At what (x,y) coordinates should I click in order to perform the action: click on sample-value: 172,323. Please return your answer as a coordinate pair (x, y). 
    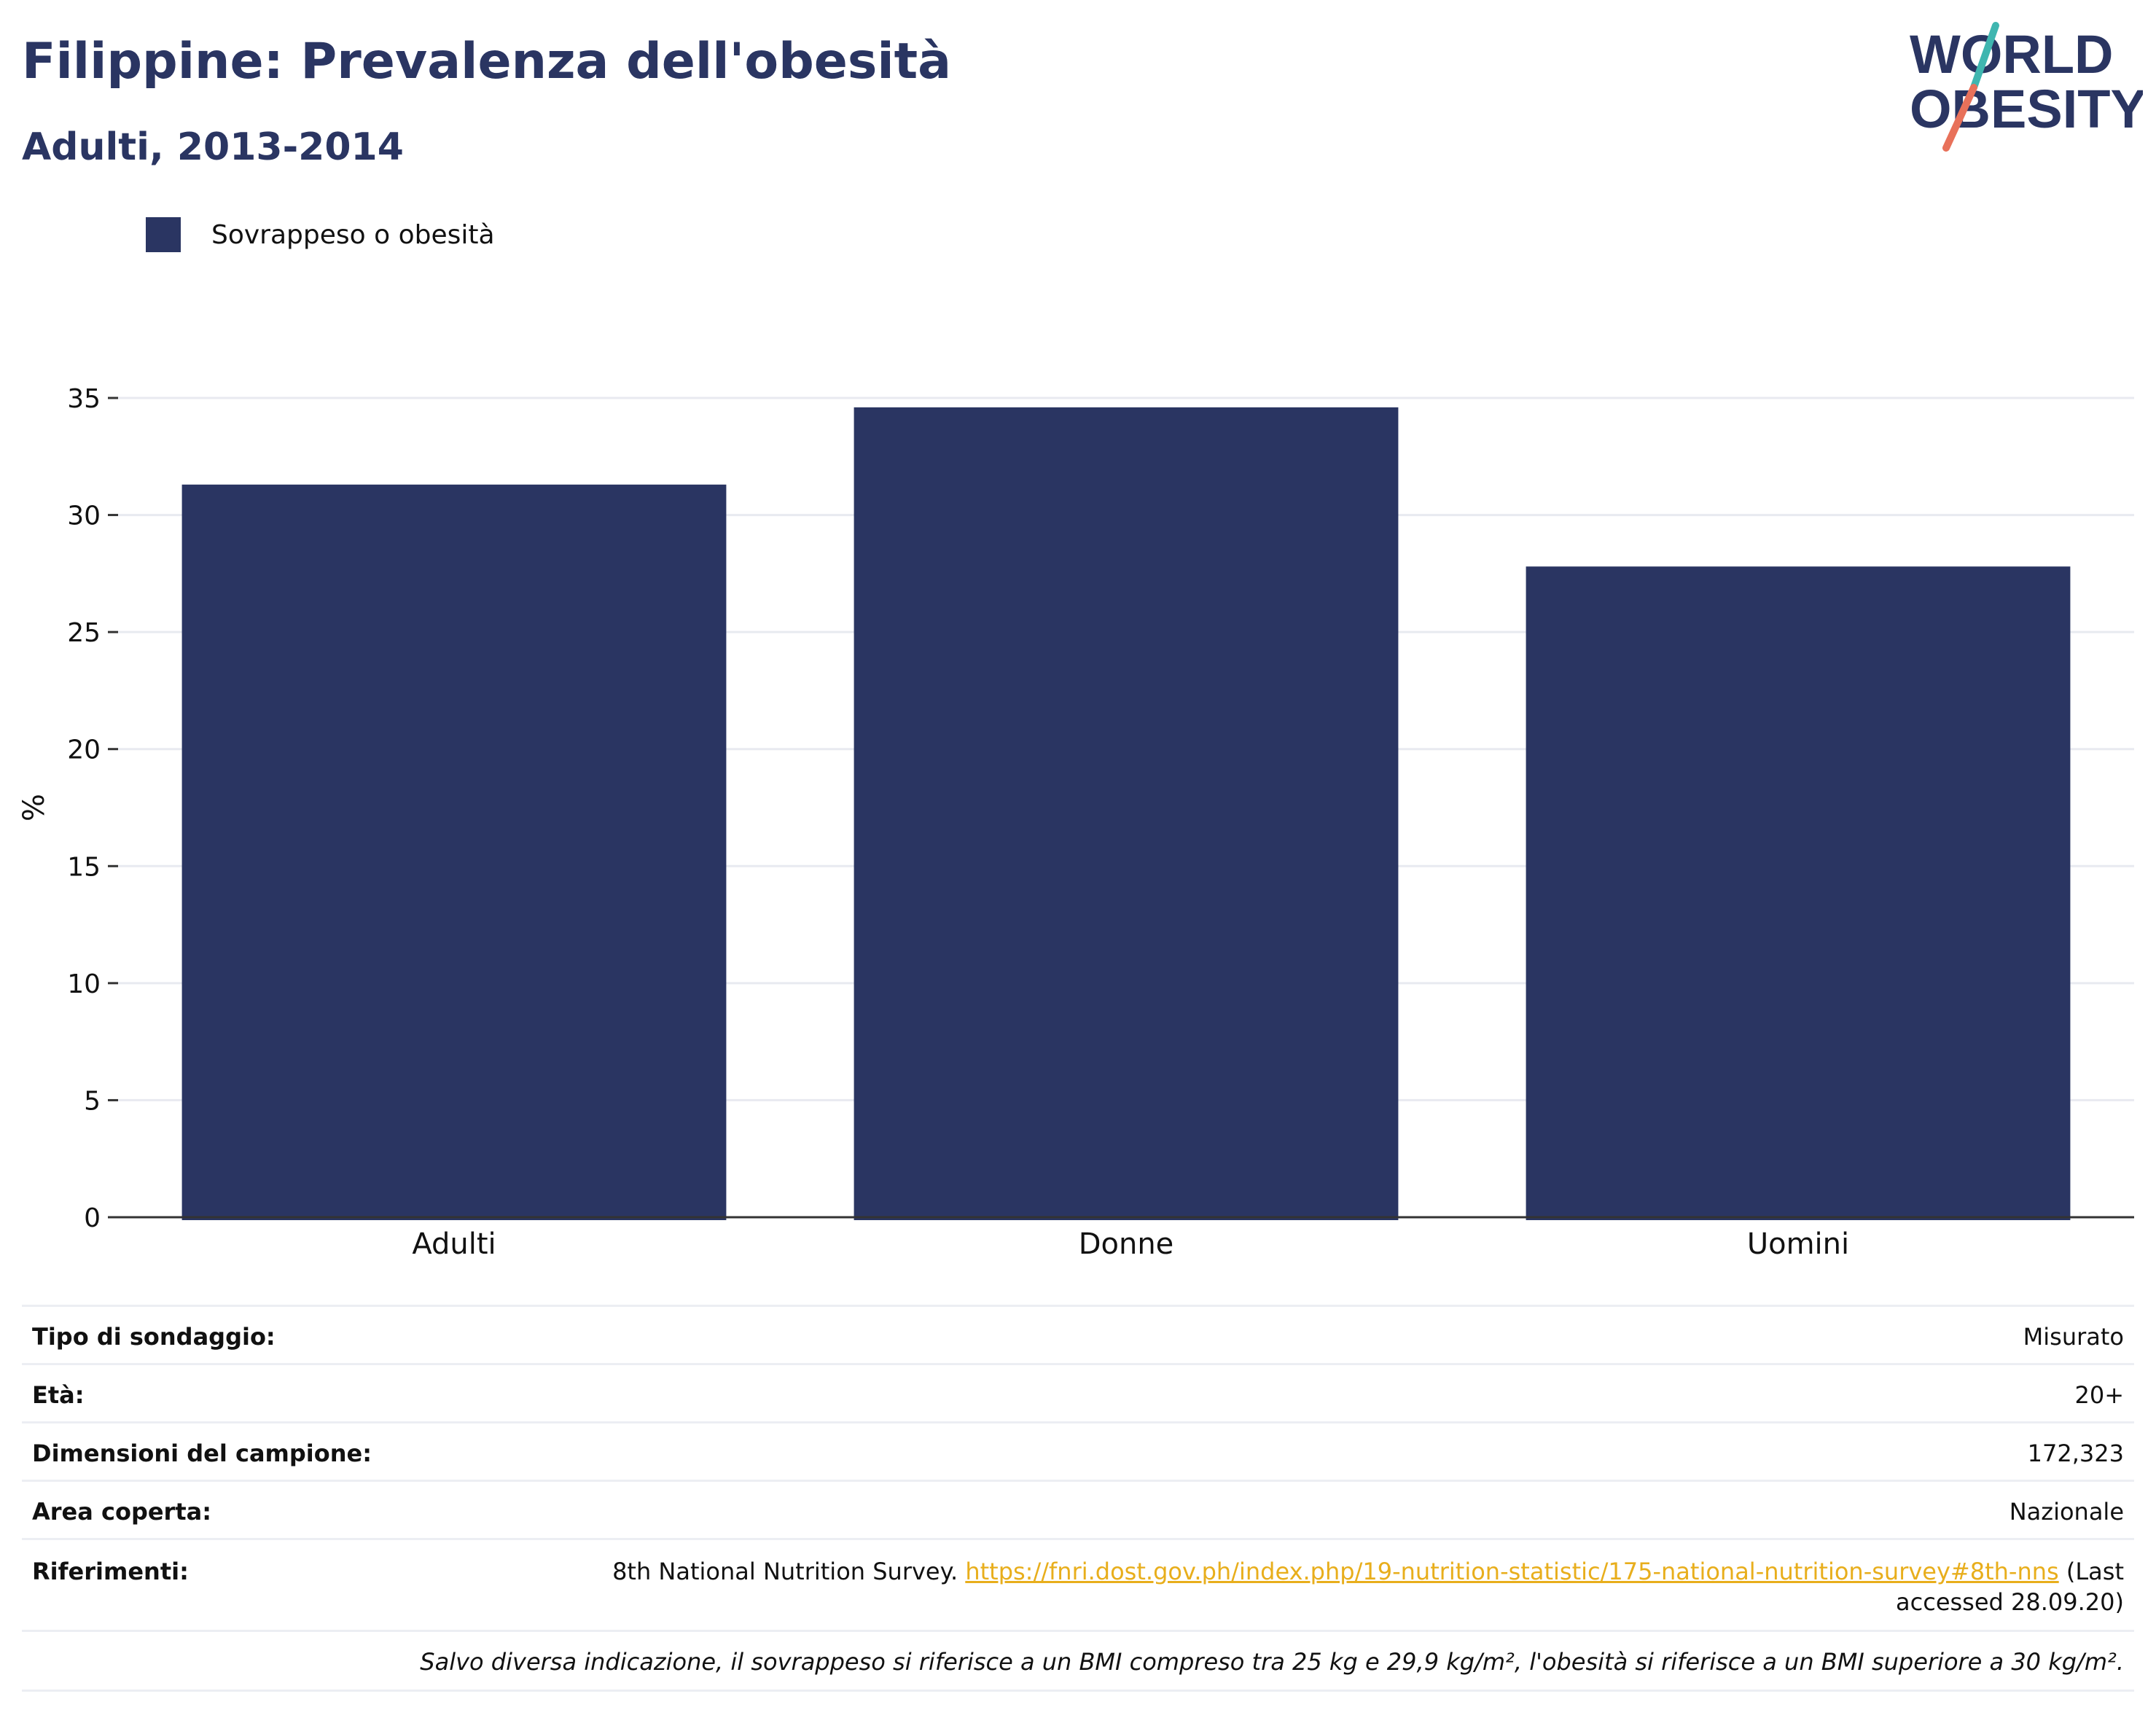
    Looking at the image, I should click on (1278, 1451).